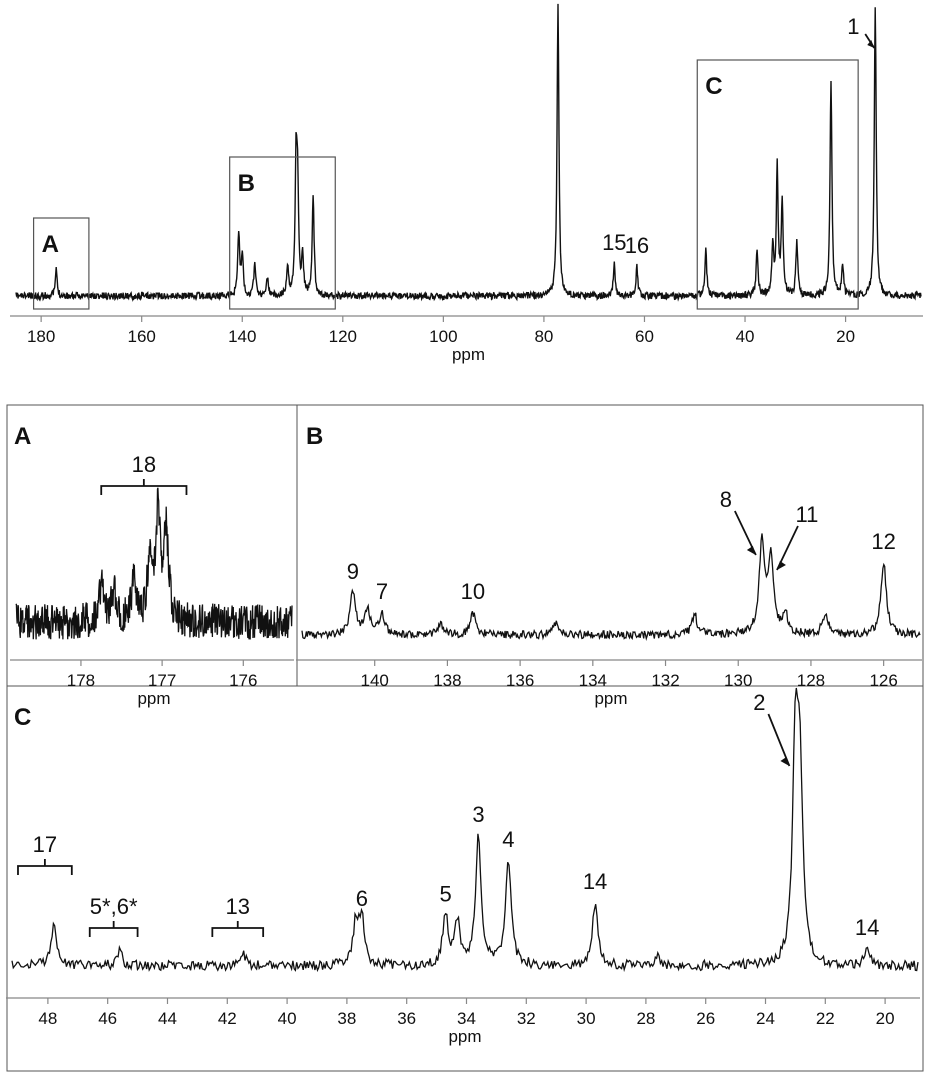  Describe the element at coordinates (738, 680) in the screenshot. I see `x-tick-label: 130` at that location.